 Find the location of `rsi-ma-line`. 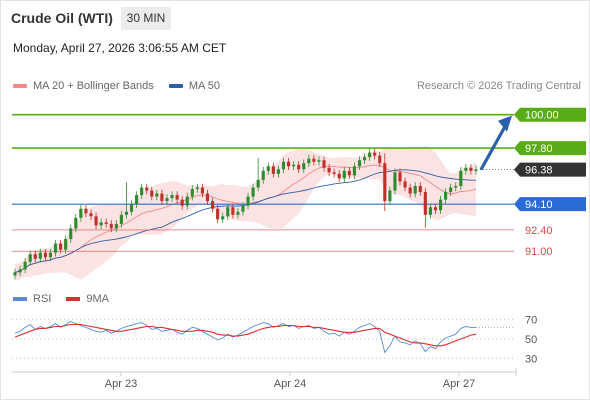

rsi-ma-line is located at coordinates (245, 335).